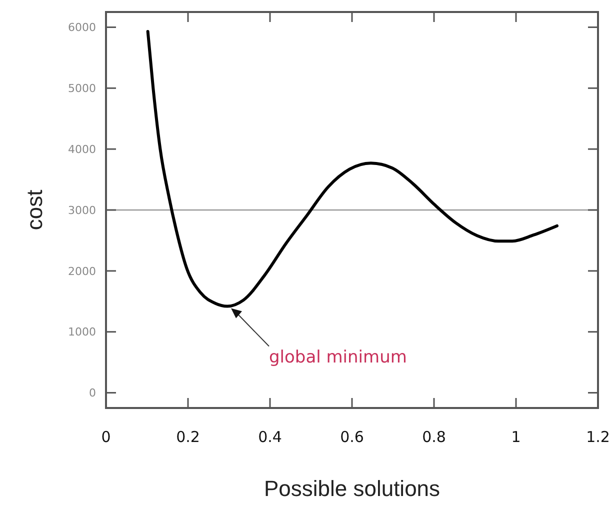 Image resolution: width=616 pixels, height=505 pixels. I want to click on y-tick-label: 2000, so click(82, 271).